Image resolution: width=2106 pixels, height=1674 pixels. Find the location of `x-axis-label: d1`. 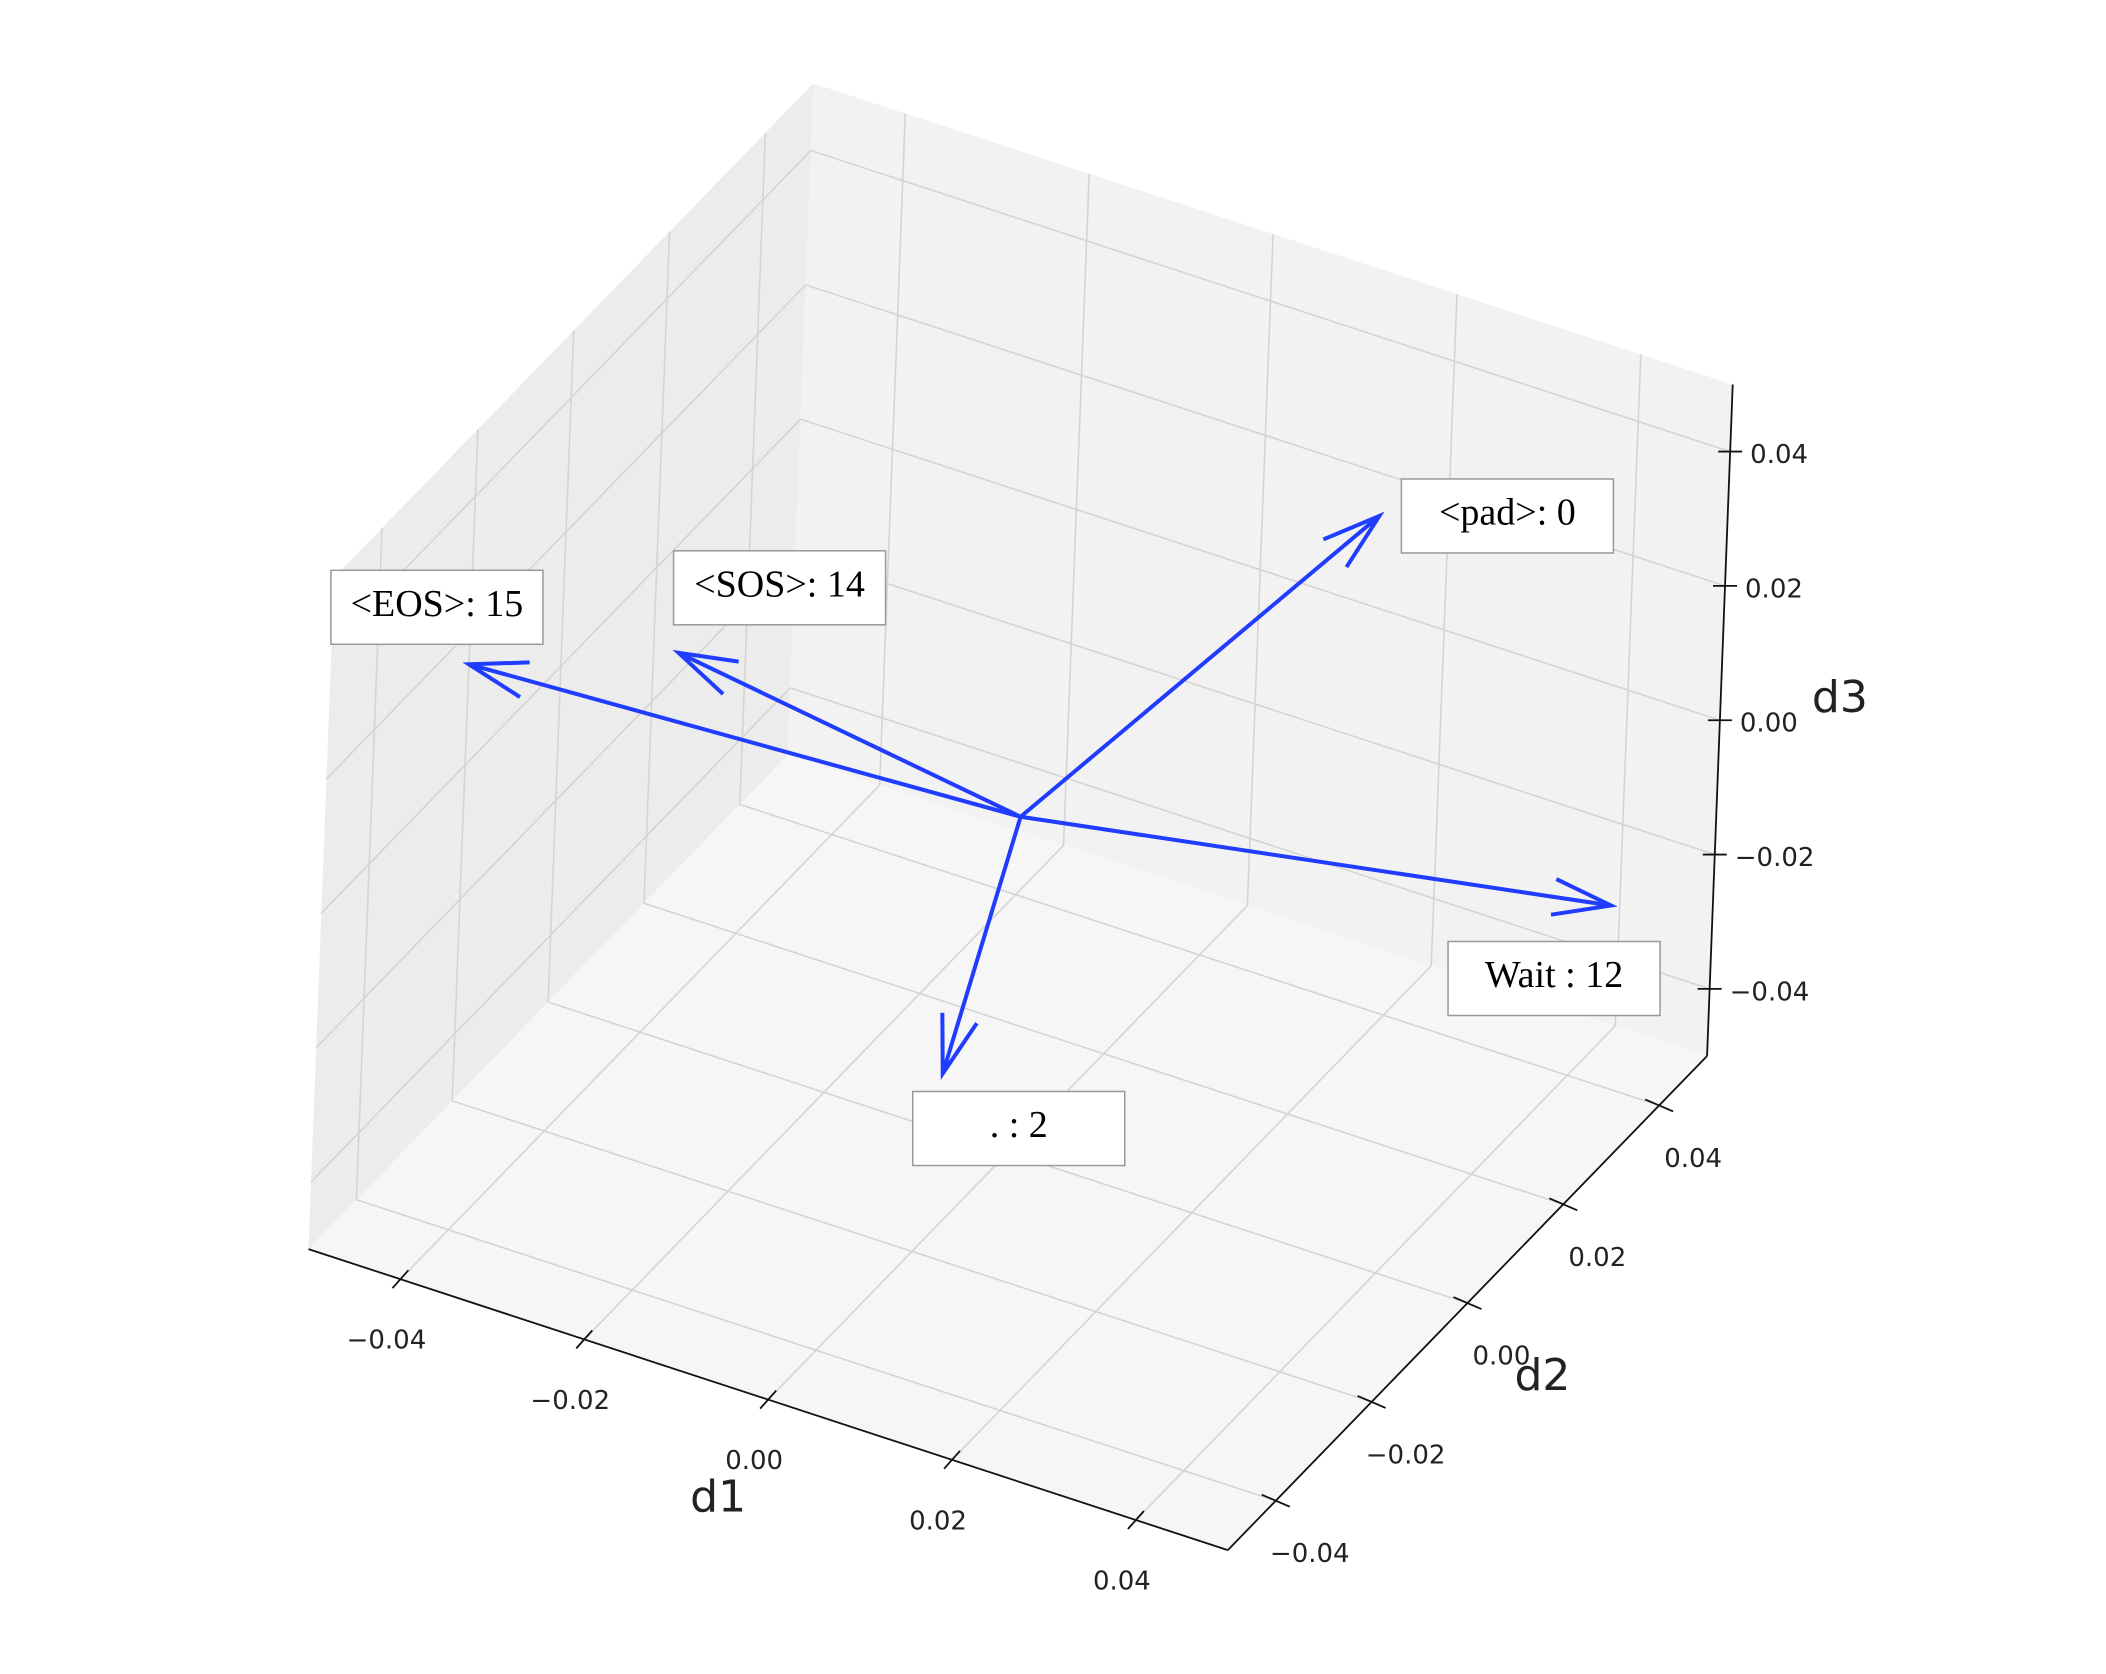

x-axis-label: d1 is located at coordinates (718, 1497).